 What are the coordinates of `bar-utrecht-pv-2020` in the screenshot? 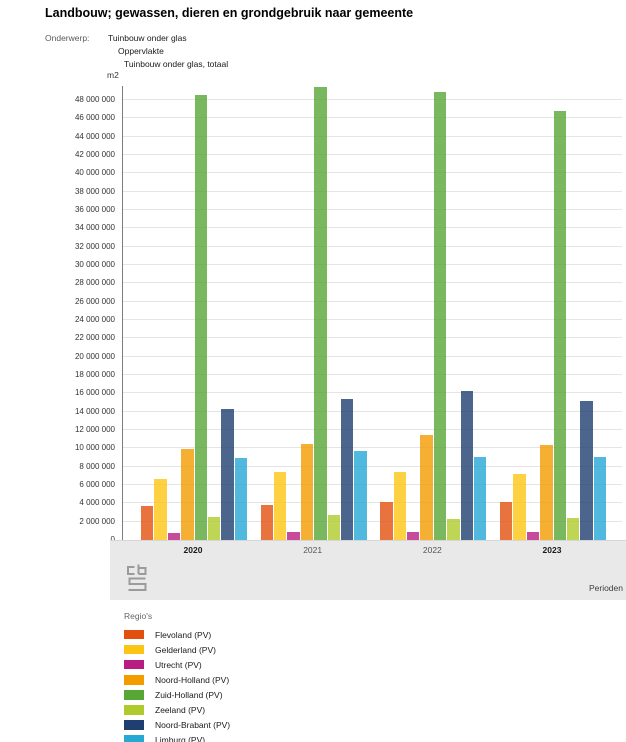 It's located at (174, 536).